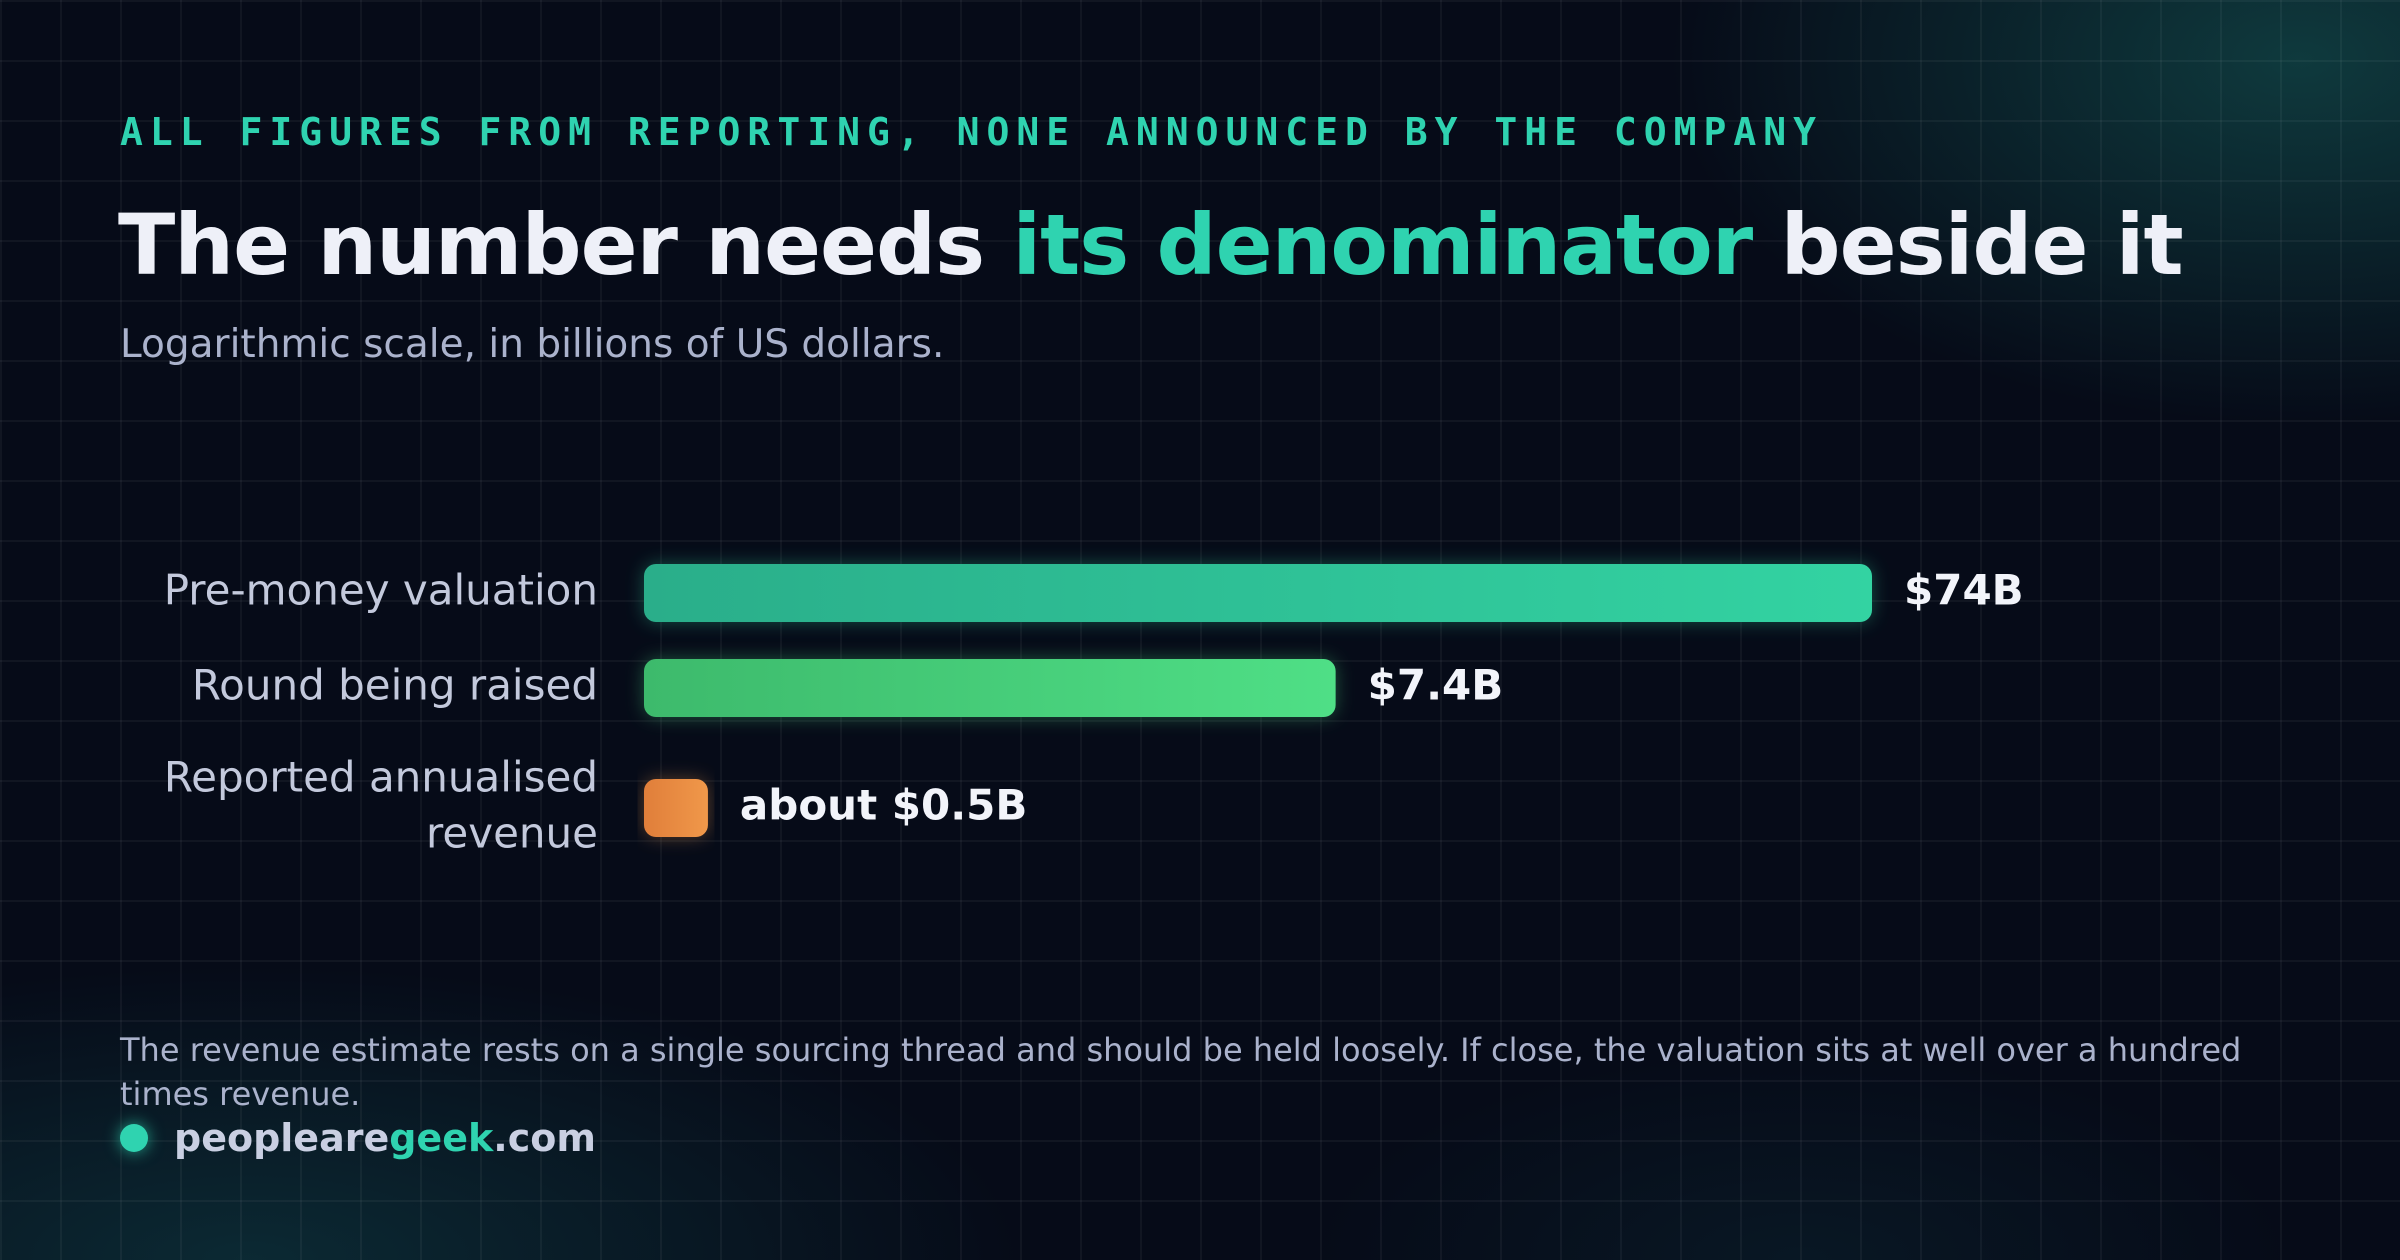  Describe the element at coordinates (395, 685) in the screenshot. I see `category-label: Round being raised` at that location.